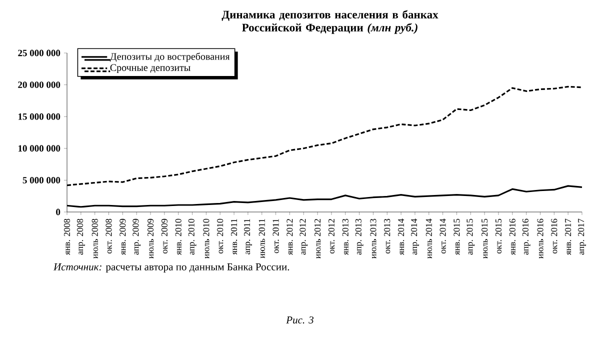  Describe the element at coordinates (39, 85) in the screenshot. I see `y-tick-label: 20 000 000` at that location.